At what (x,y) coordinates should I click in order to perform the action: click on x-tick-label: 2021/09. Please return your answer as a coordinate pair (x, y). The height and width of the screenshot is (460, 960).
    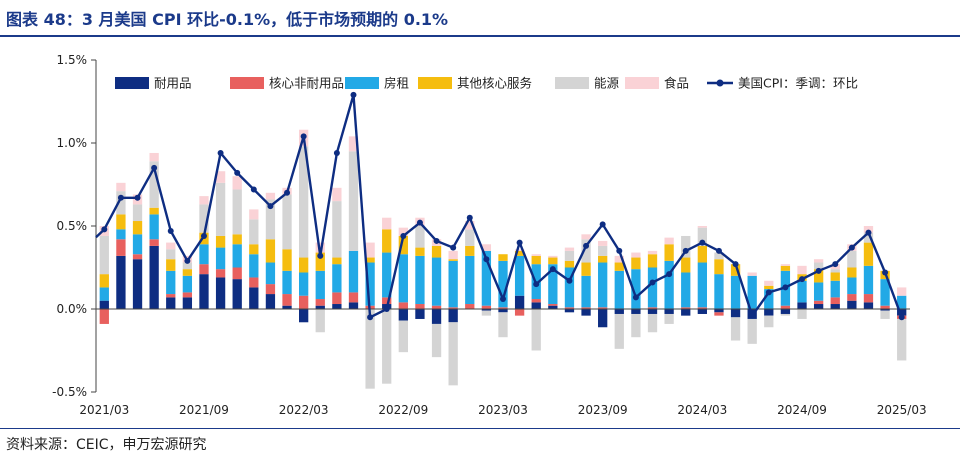
    Looking at the image, I should click on (204, 410).